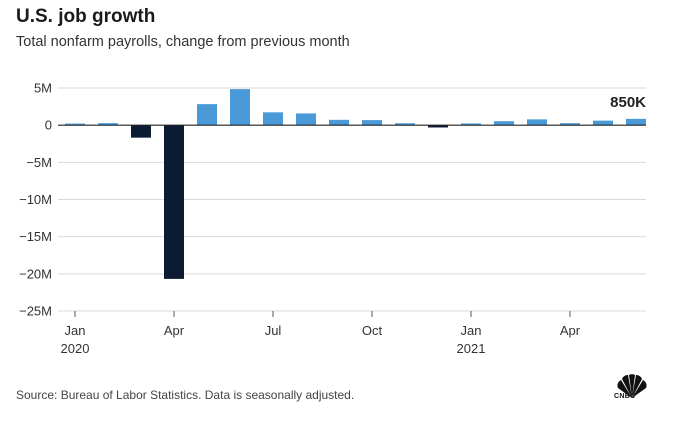 The image size is (679, 438). I want to click on y-tick-label: −15M, so click(35, 236).